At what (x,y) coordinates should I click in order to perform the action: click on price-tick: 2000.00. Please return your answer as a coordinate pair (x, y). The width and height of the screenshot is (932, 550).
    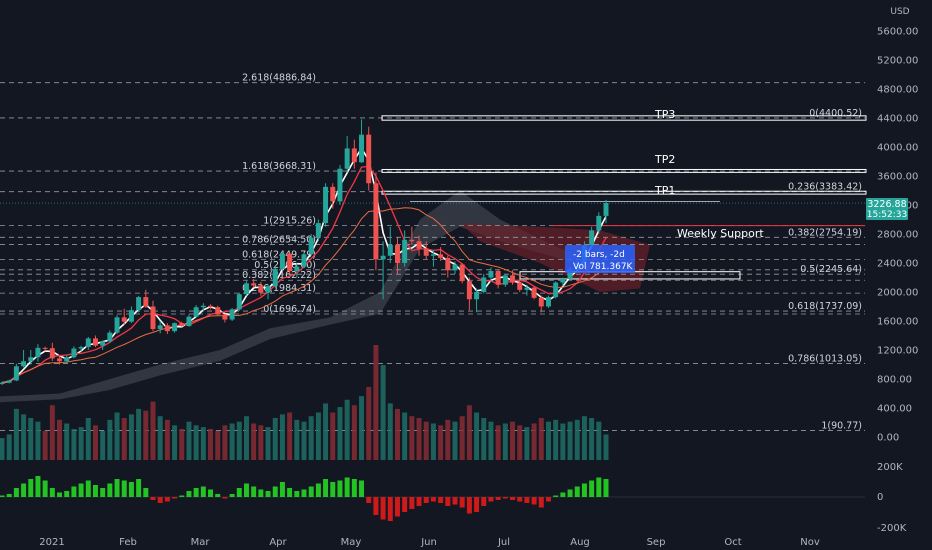
    Looking at the image, I should click on (897, 293).